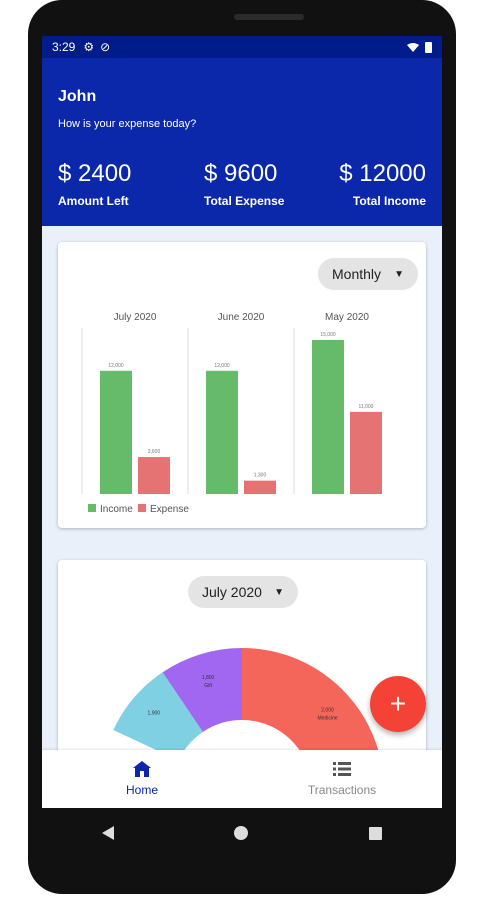  I want to click on nav-transactions-label: Transactions, so click(342, 790).